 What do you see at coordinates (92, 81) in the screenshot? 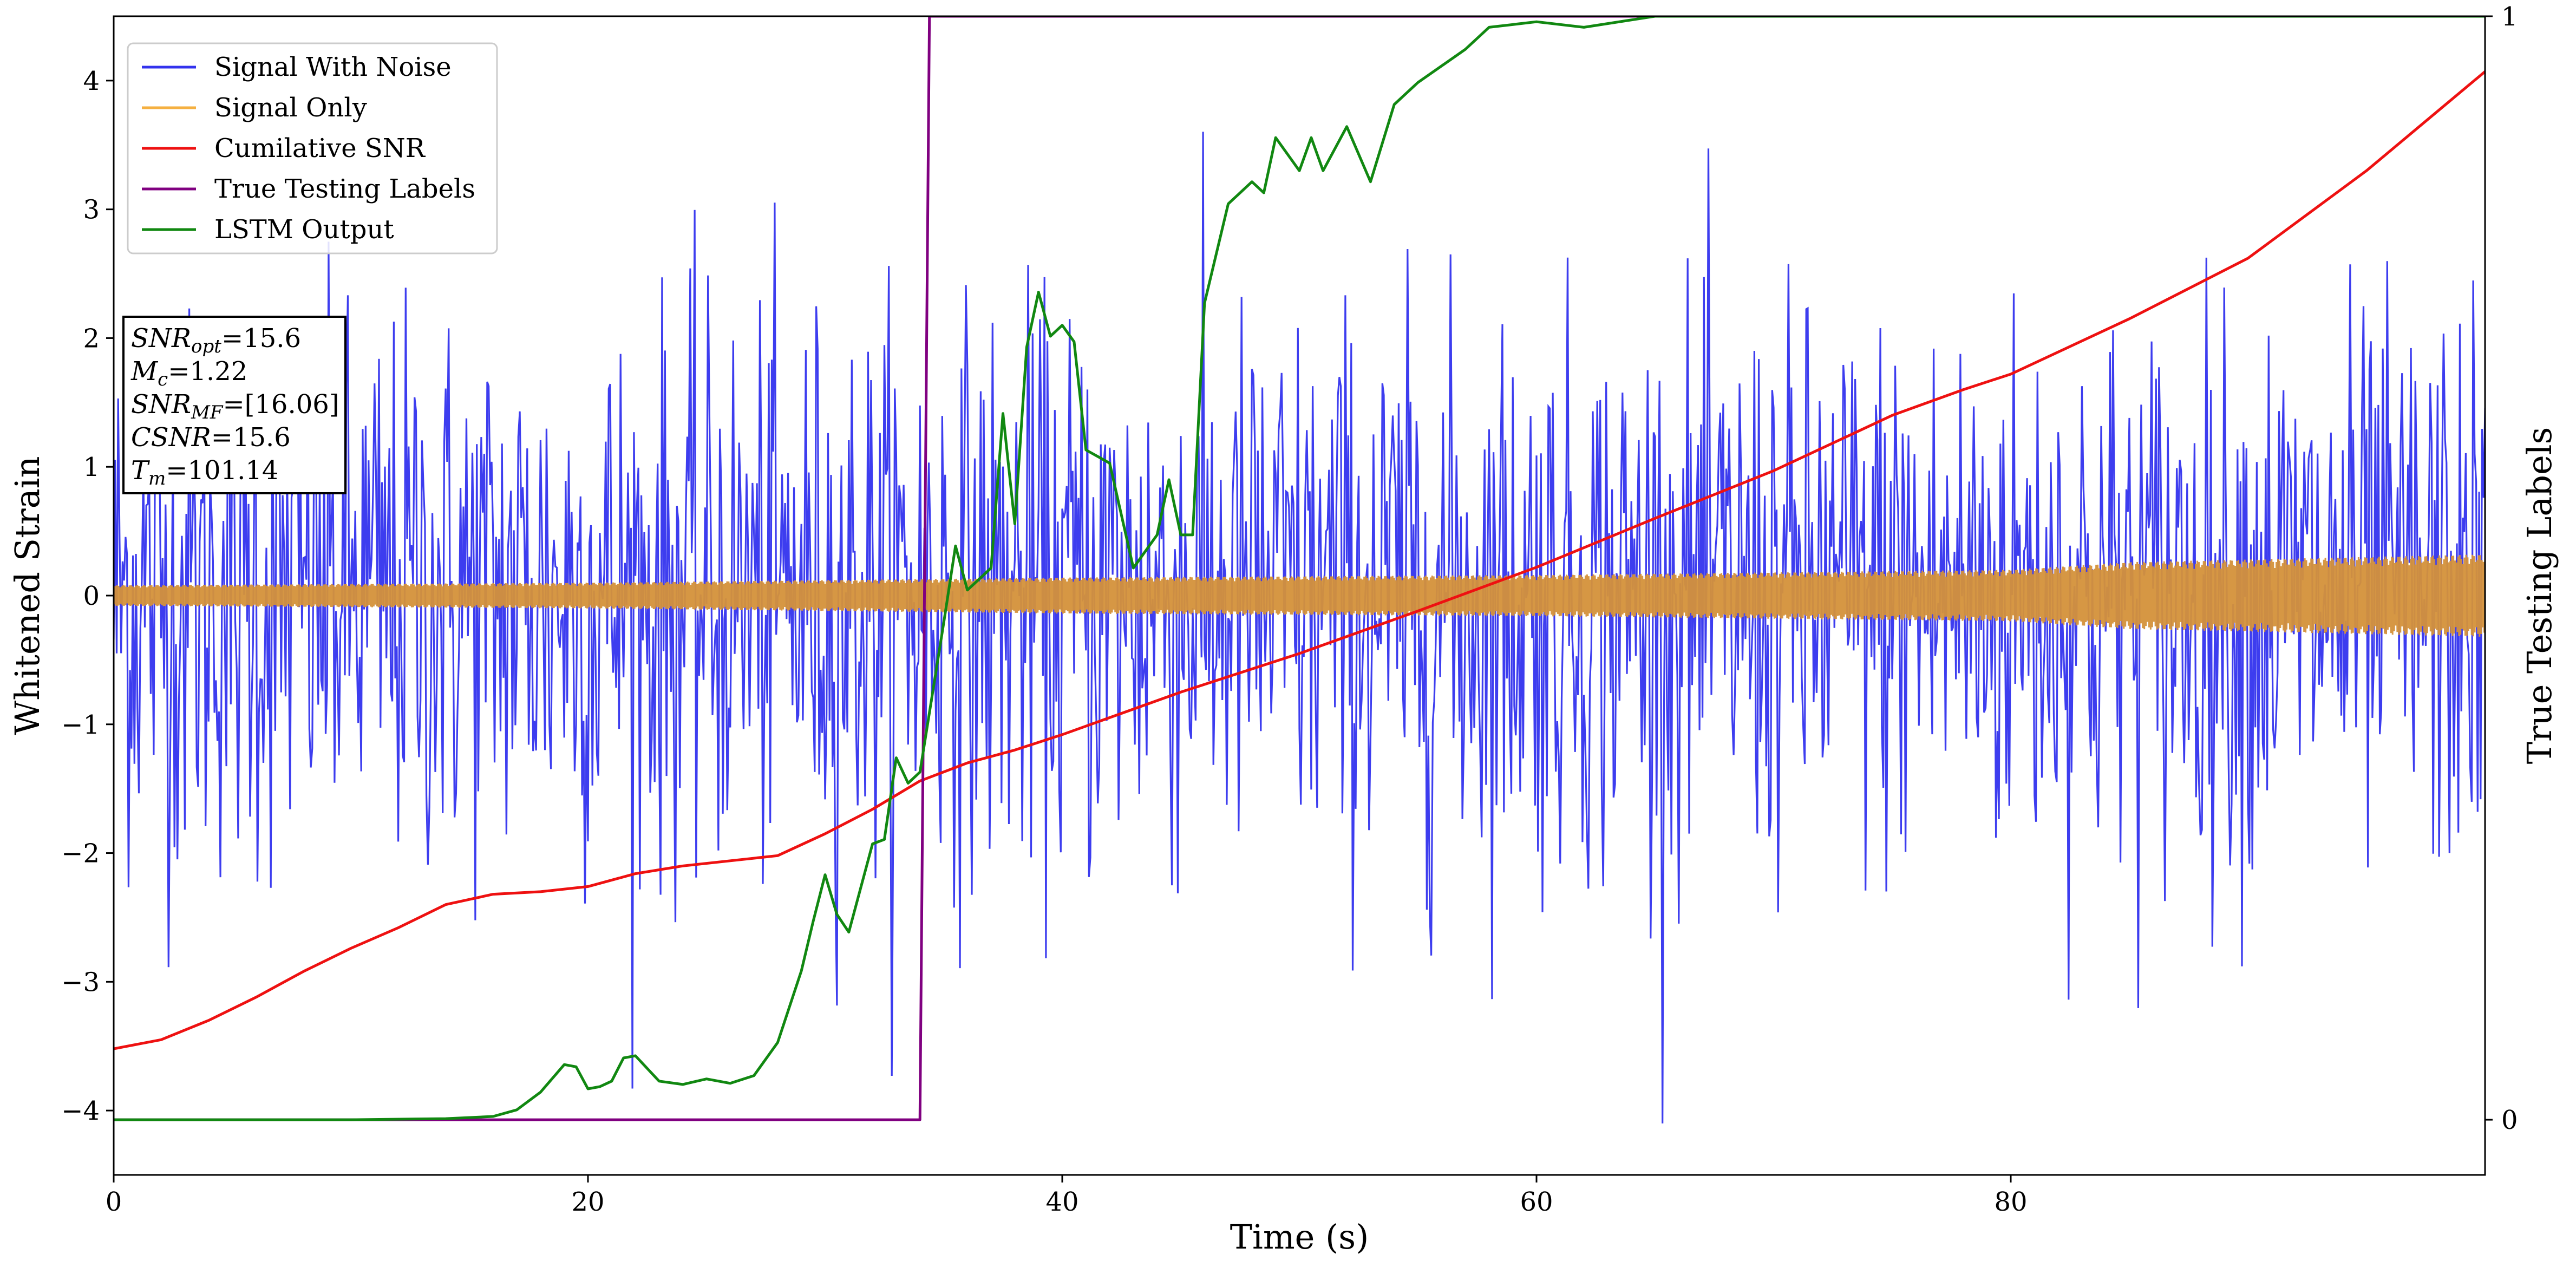
I see `y-tick-label: 4` at bounding box center [92, 81].